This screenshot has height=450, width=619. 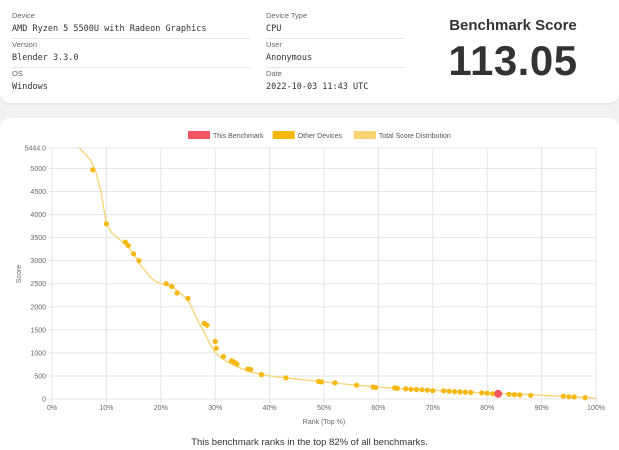 I want to click on y-tick-label: 0, so click(x=44, y=400).